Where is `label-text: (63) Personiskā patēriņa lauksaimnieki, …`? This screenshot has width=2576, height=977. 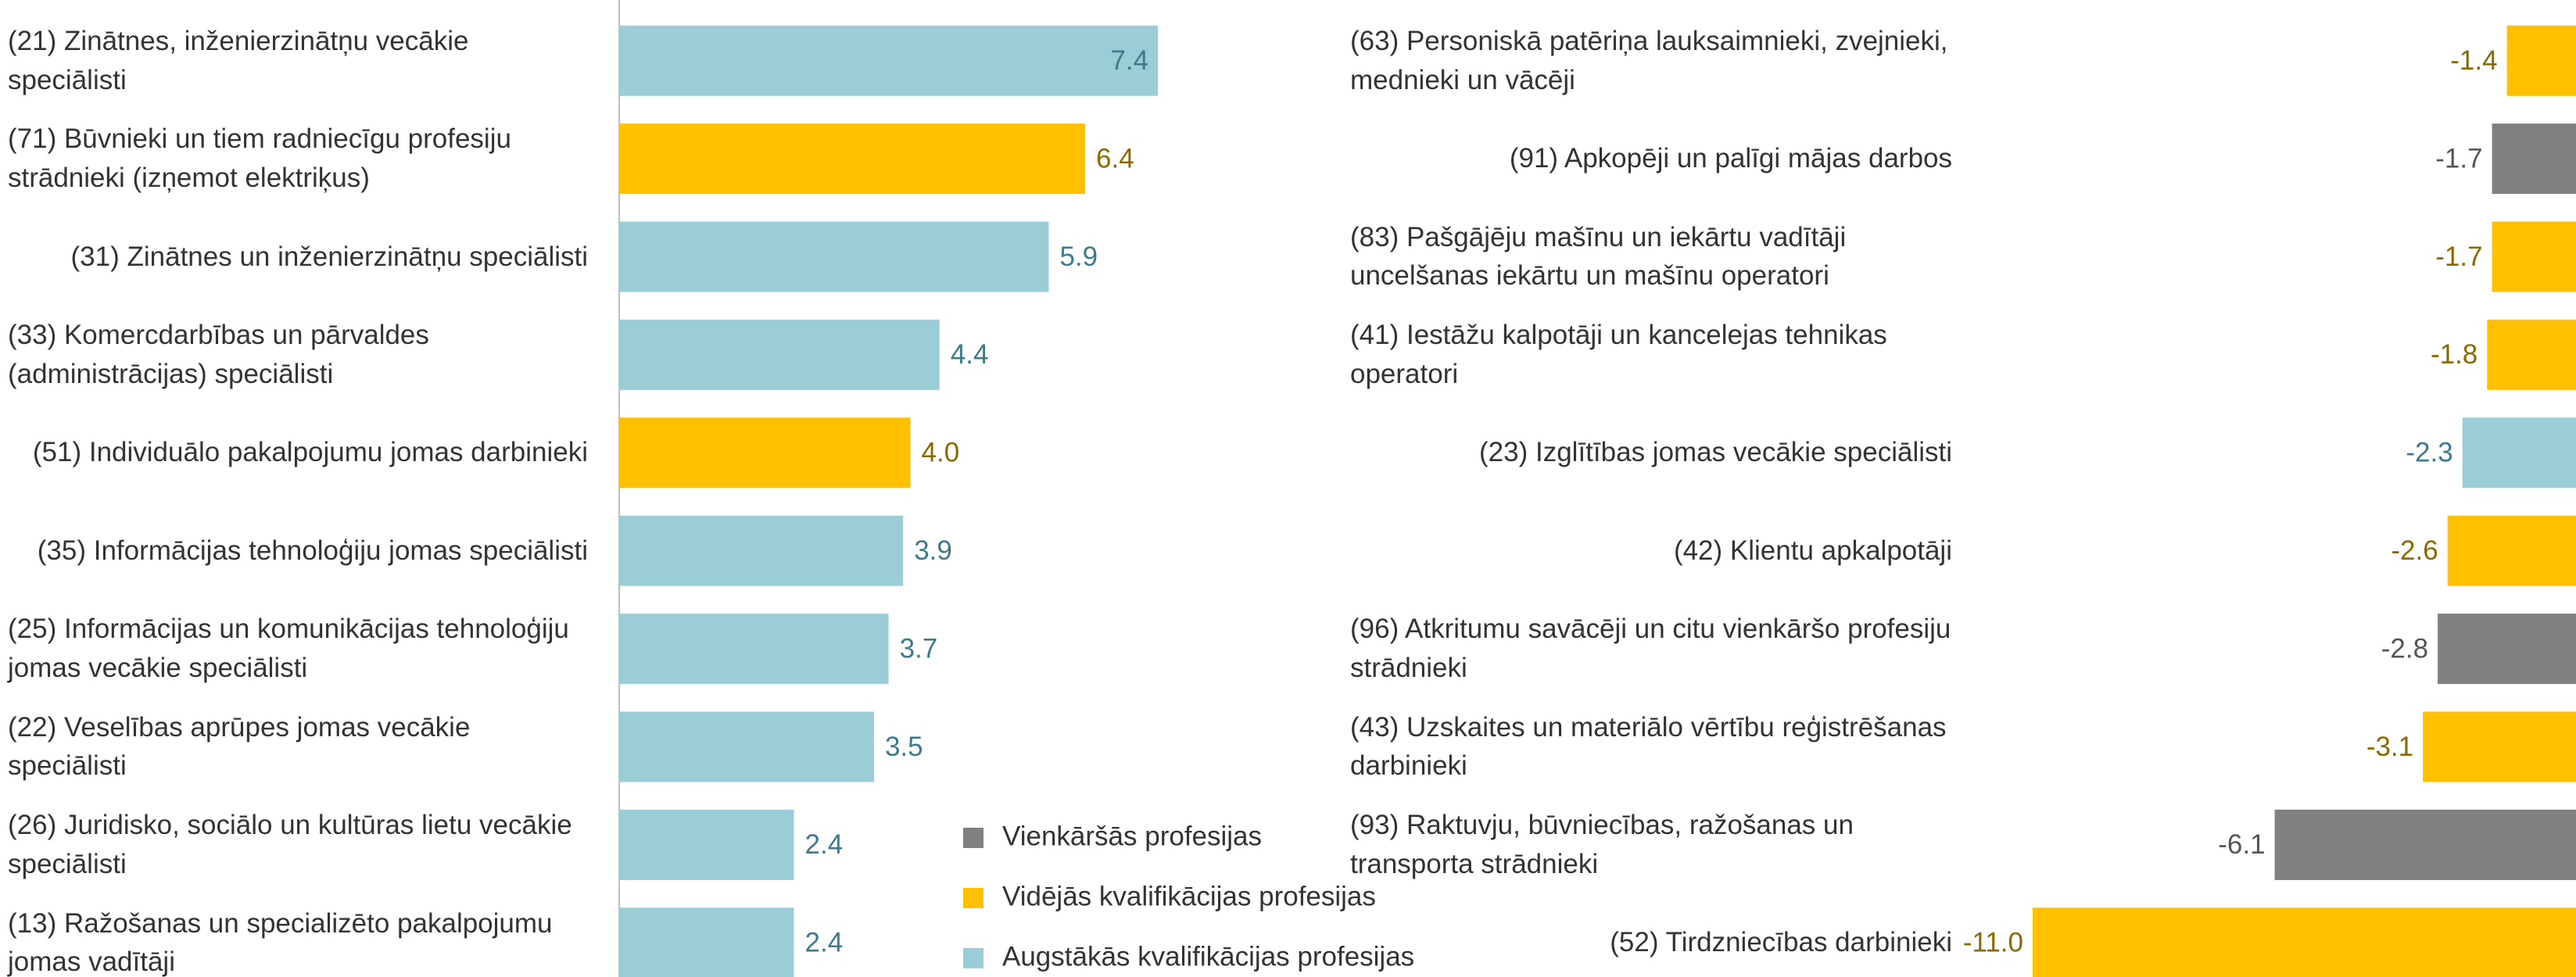 label-text: (63) Personiskā patēriņa lauksaimnieki, … is located at coordinates (1649, 60).